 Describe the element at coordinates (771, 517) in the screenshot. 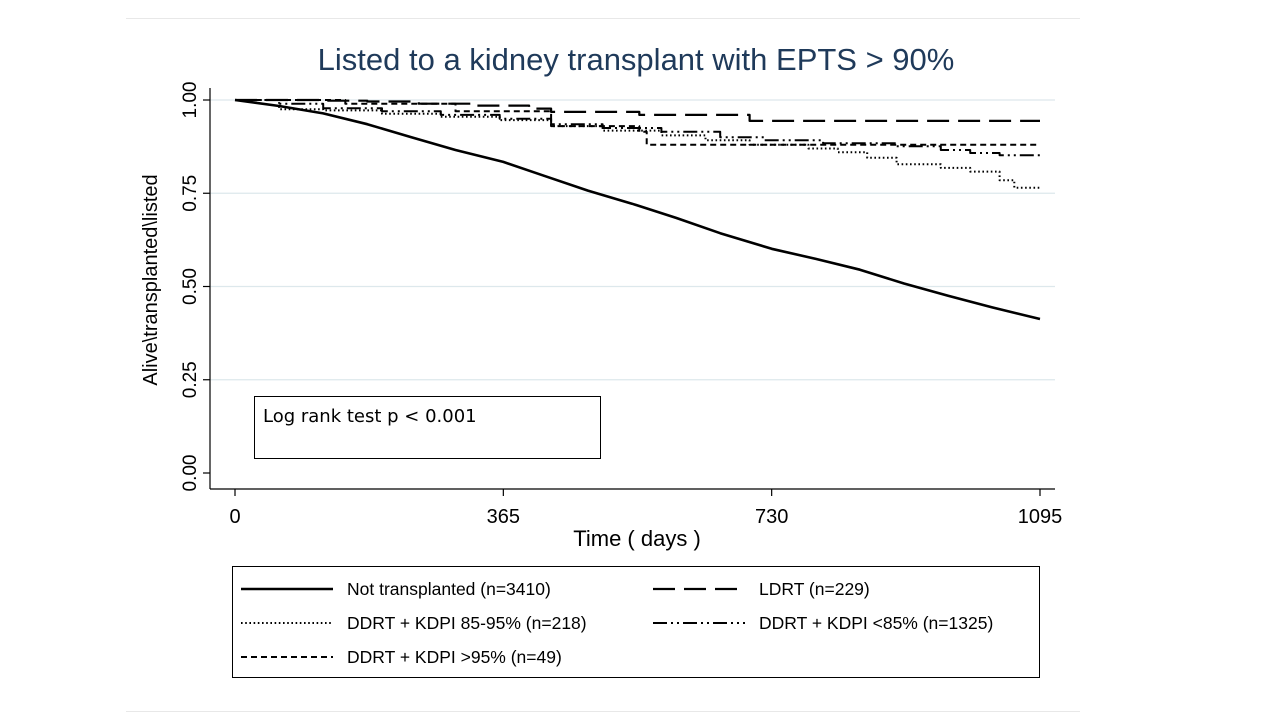

I see `x-tick-label: 730` at that location.